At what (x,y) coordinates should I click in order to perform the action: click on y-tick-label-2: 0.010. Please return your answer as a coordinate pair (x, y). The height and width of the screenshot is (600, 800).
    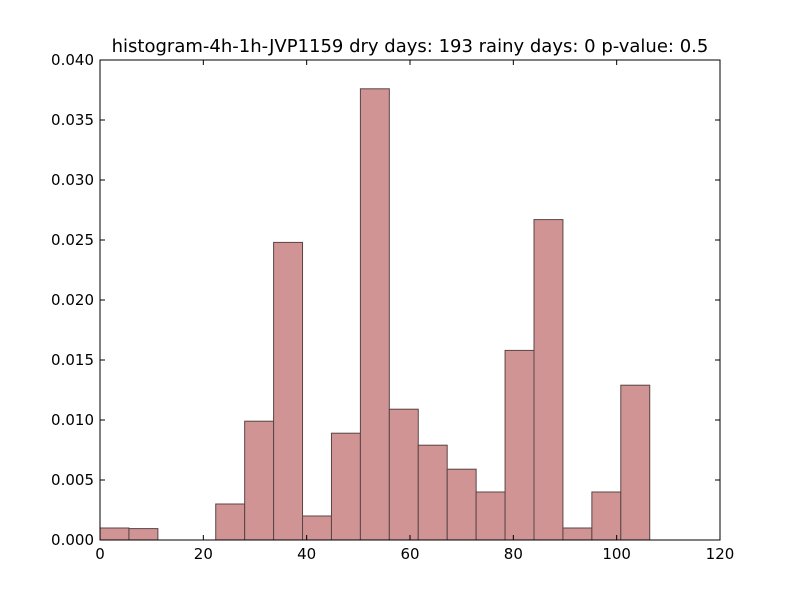
    Looking at the image, I should click on (72, 420).